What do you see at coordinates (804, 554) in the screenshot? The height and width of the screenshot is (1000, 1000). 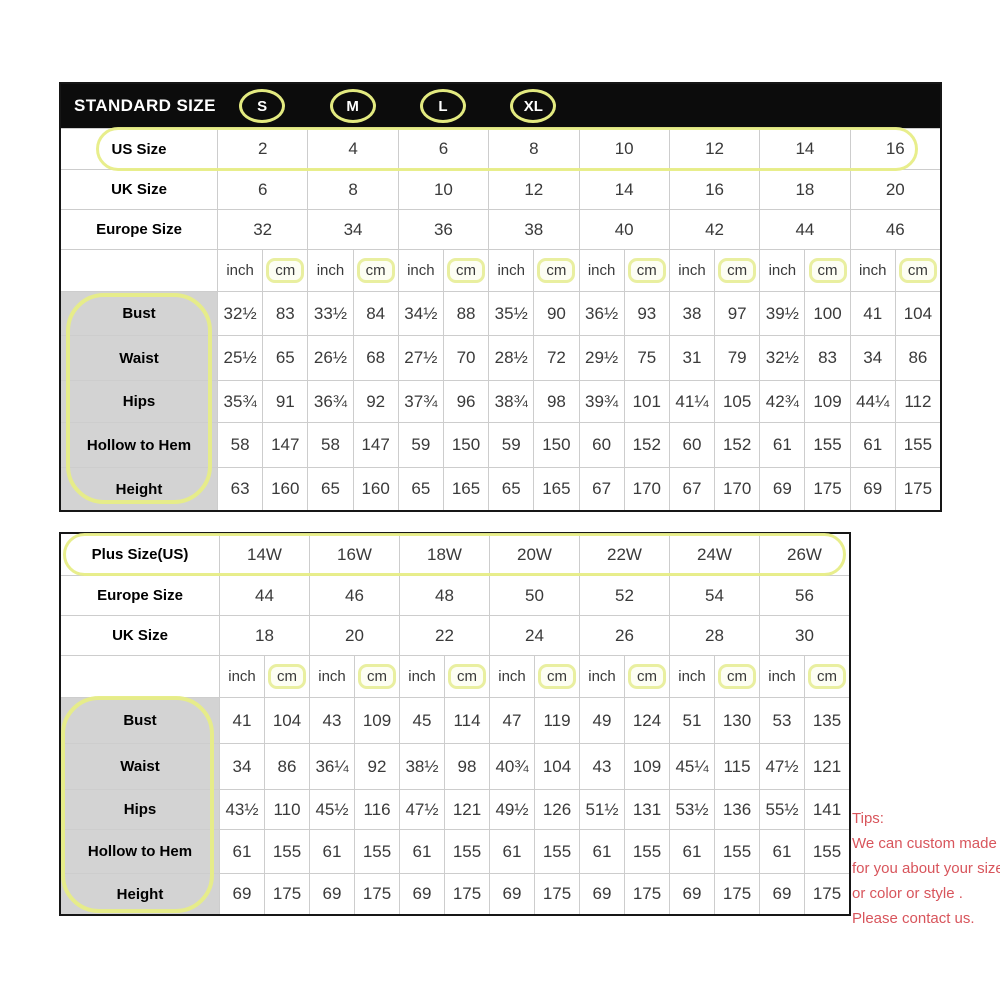 I see `size-value-cell: 26W` at bounding box center [804, 554].